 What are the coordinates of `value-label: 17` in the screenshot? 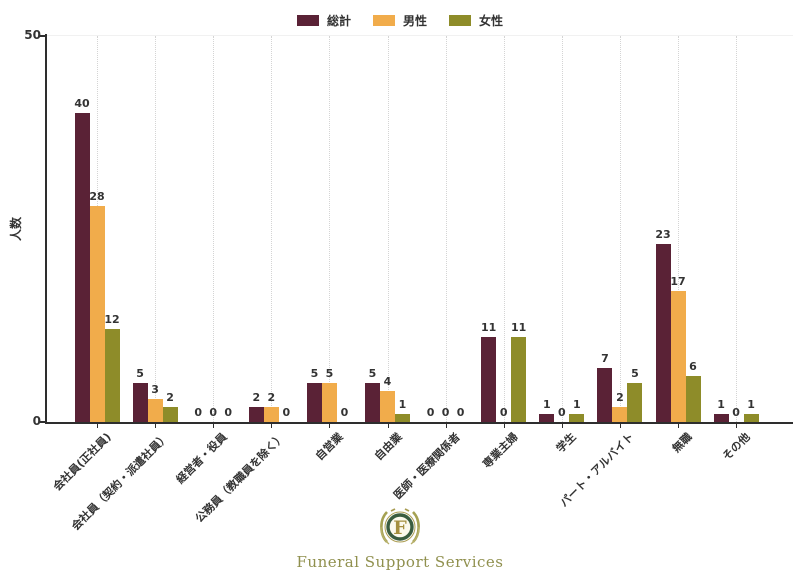 It's located at (678, 281).